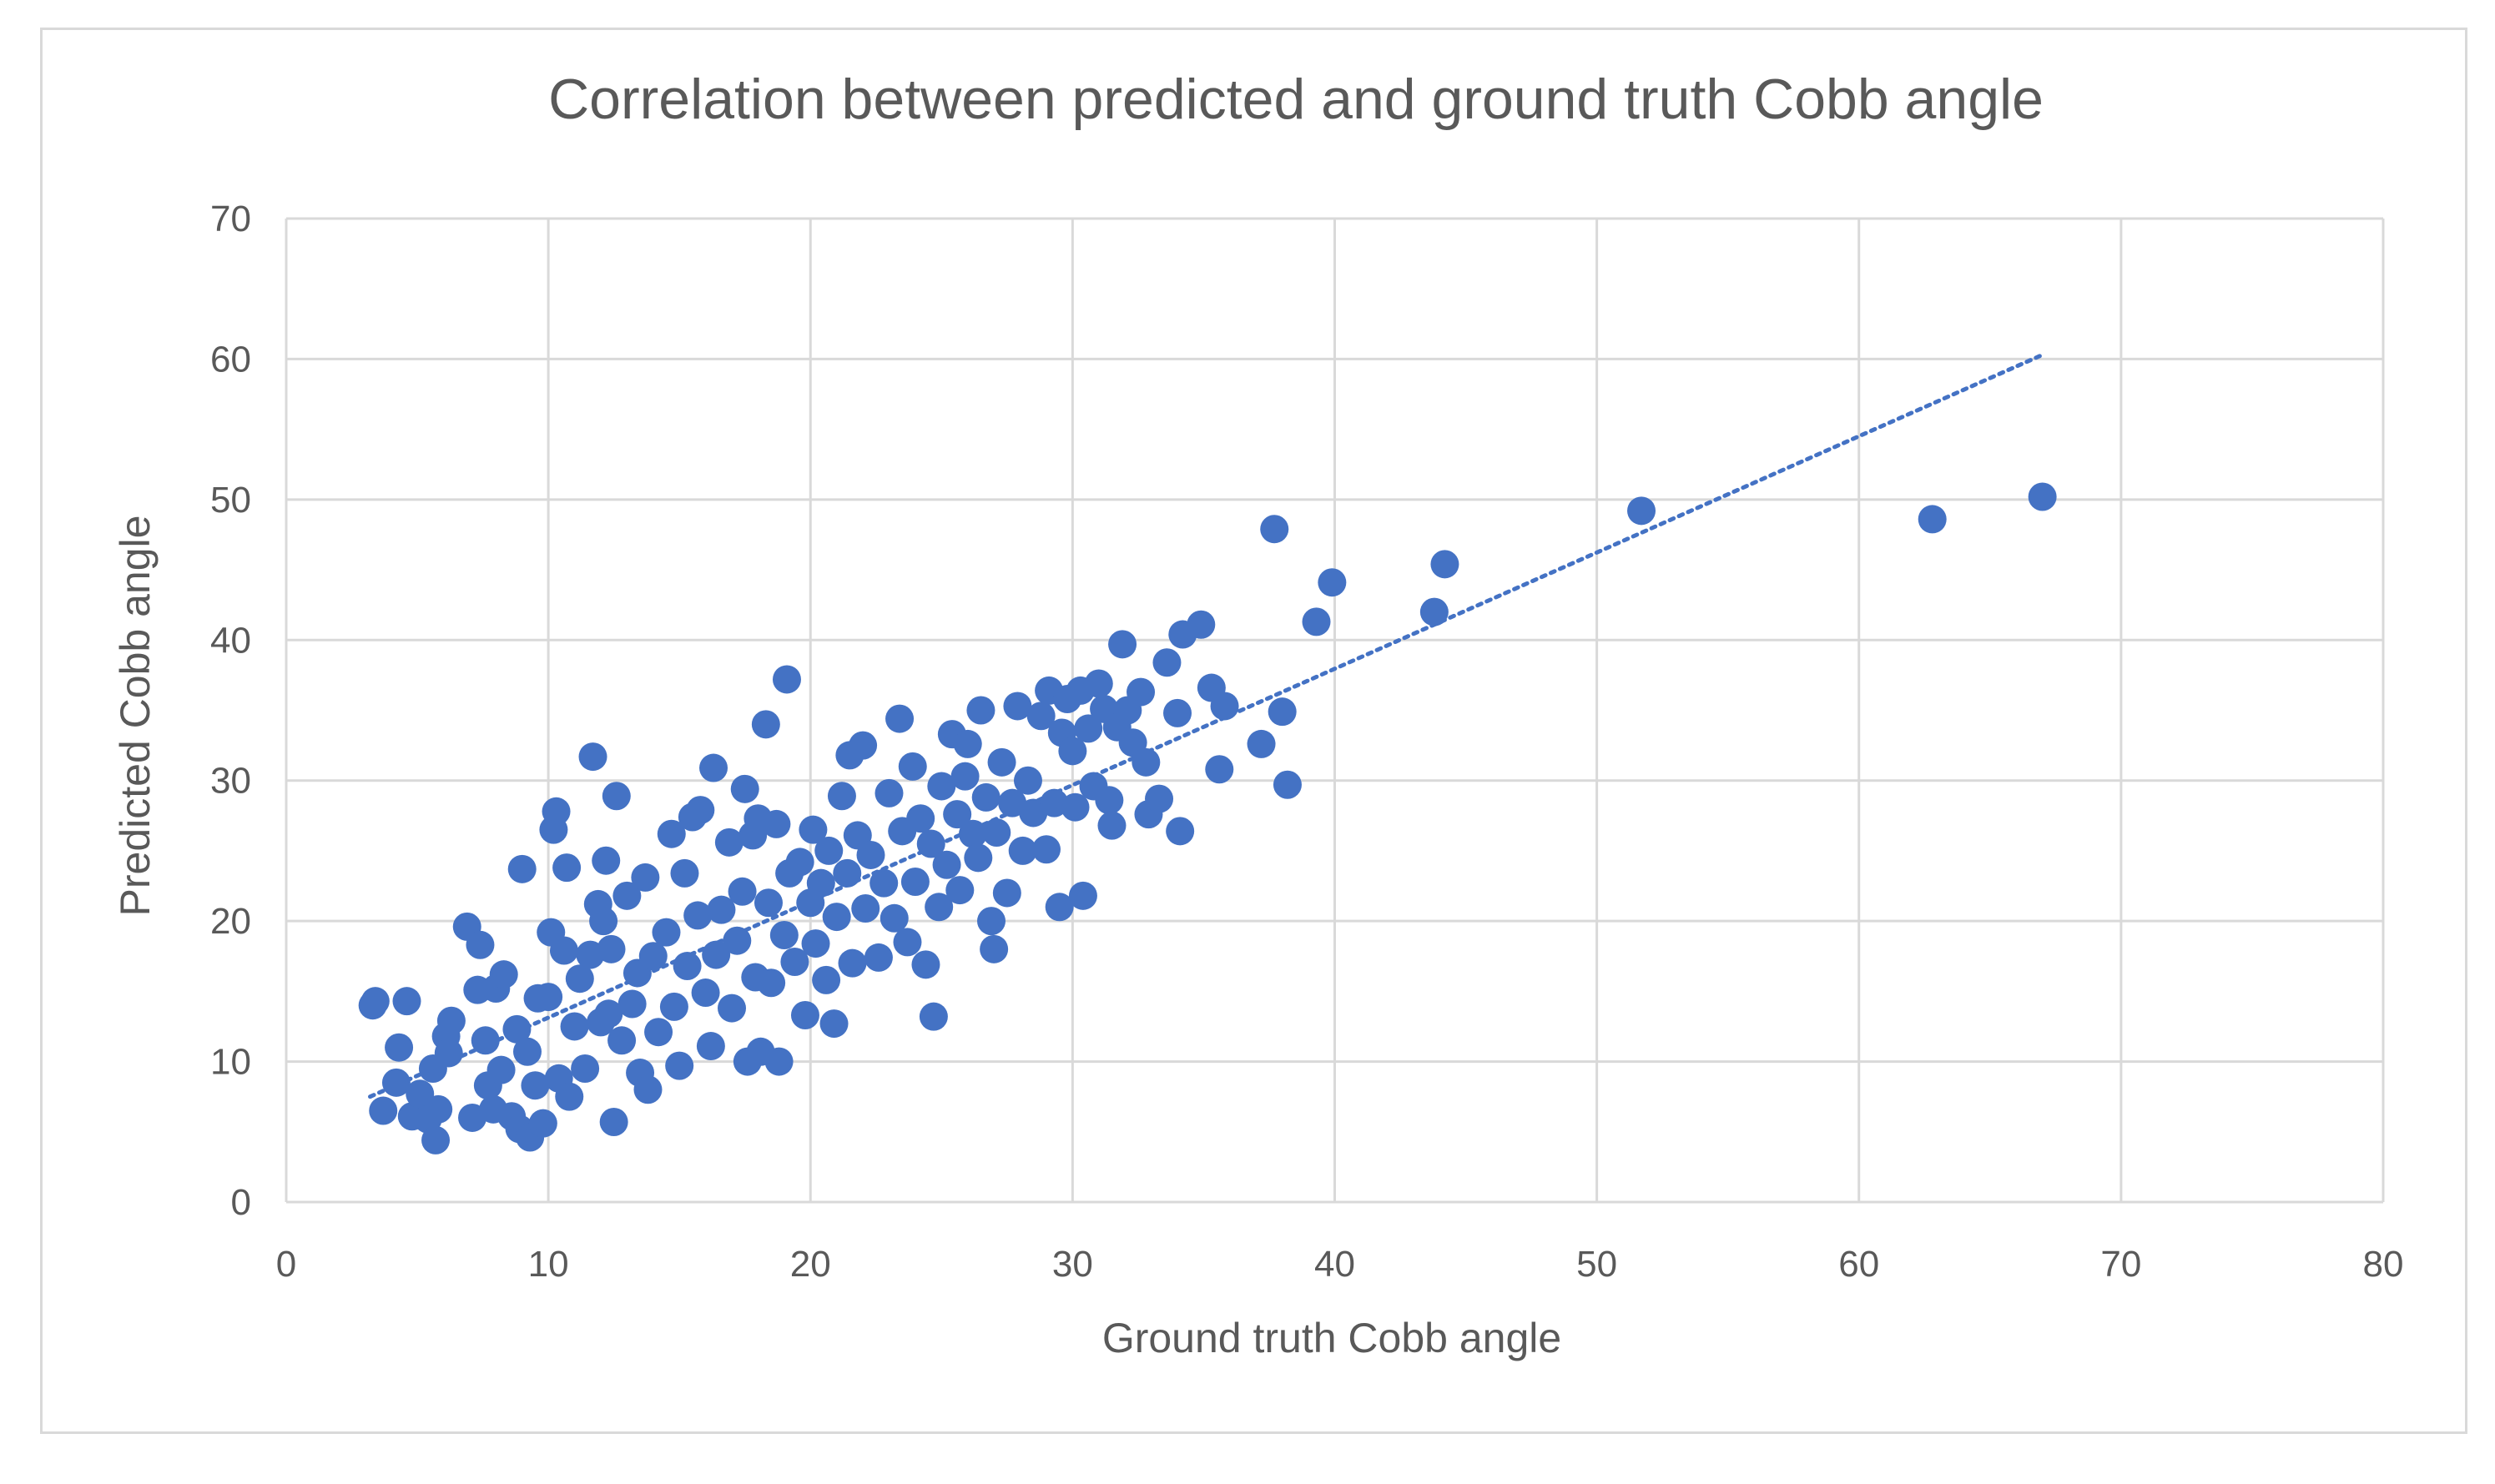 Image resolution: width=2495 pixels, height=1484 pixels. What do you see at coordinates (811, 1264) in the screenshot?
I see `x-tick-label-2: 20` at bounding box center [811, 1264].